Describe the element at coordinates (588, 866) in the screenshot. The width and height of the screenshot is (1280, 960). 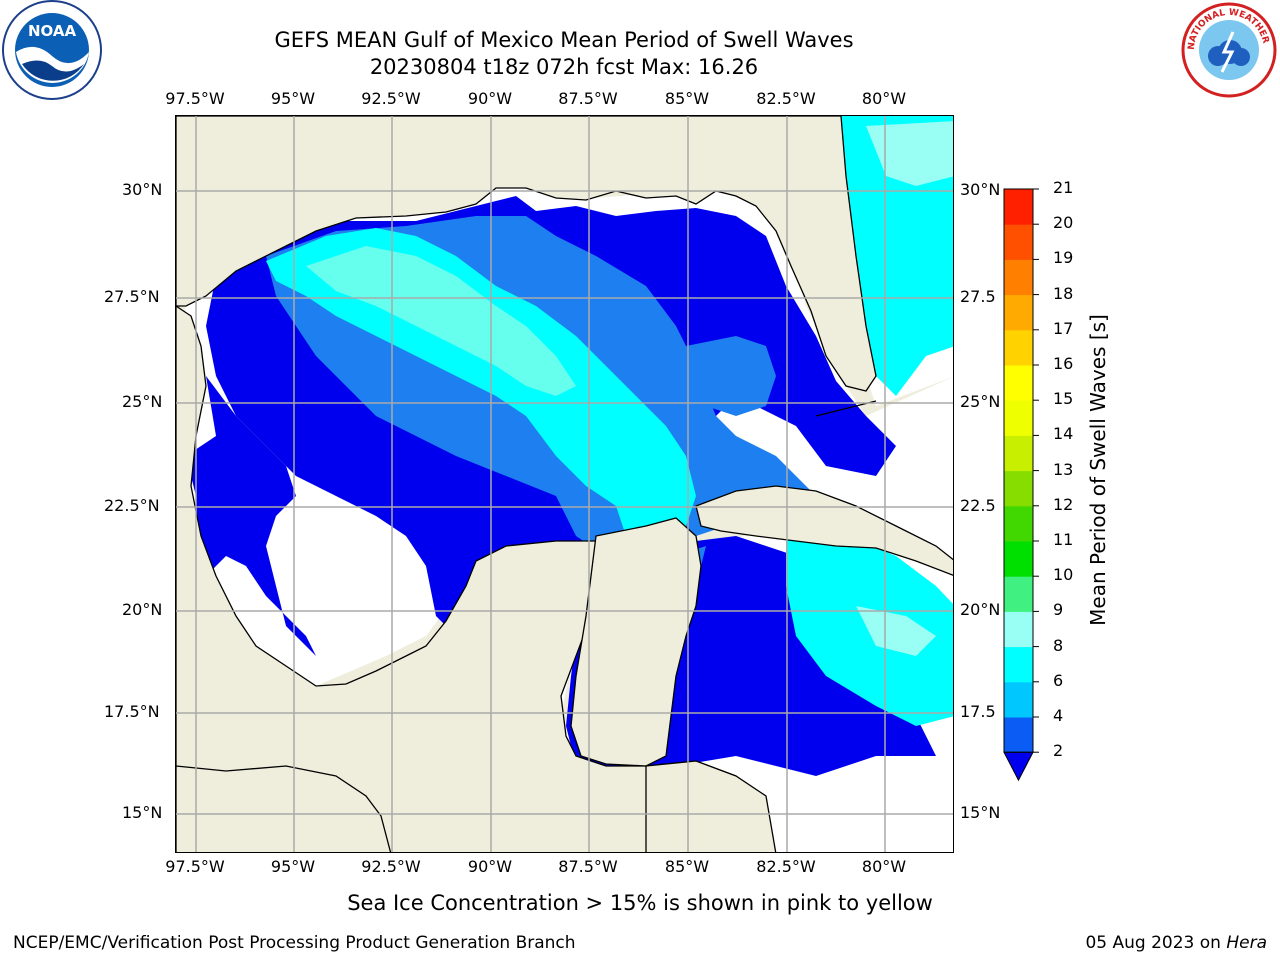
I see `lon-tick-bottom: 87.5°W` at that location.